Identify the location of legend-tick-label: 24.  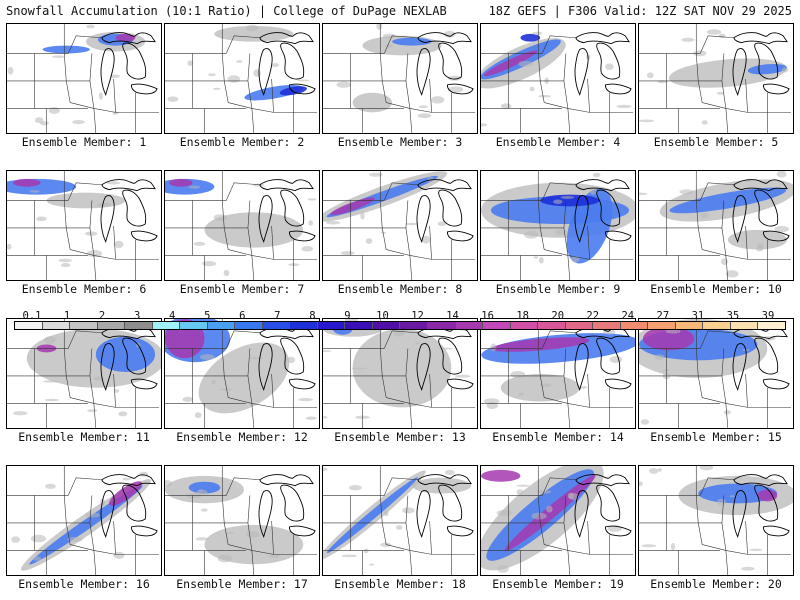
(628, 316).